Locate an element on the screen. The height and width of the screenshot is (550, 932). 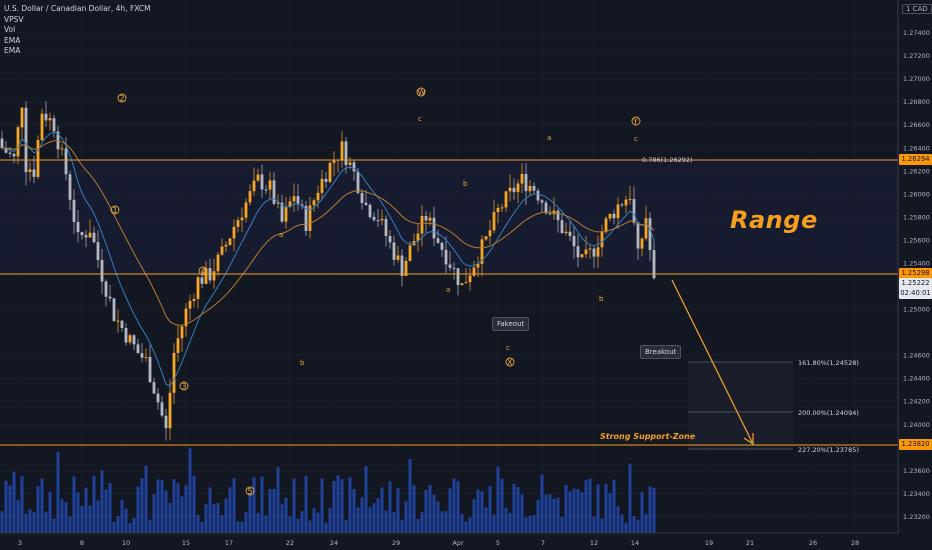
range-annotation: Range is located at coordinates (774, 220).